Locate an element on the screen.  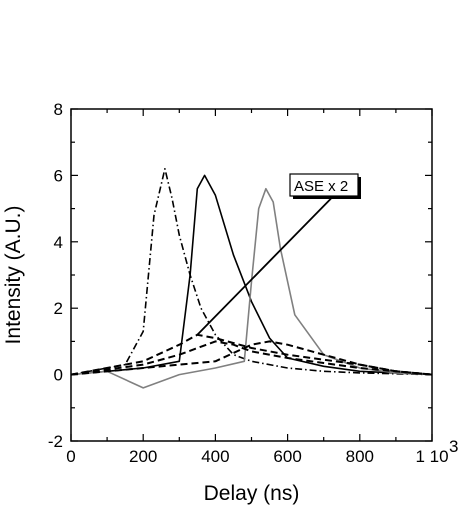
annotation-box is located at coordinates (324, 185).